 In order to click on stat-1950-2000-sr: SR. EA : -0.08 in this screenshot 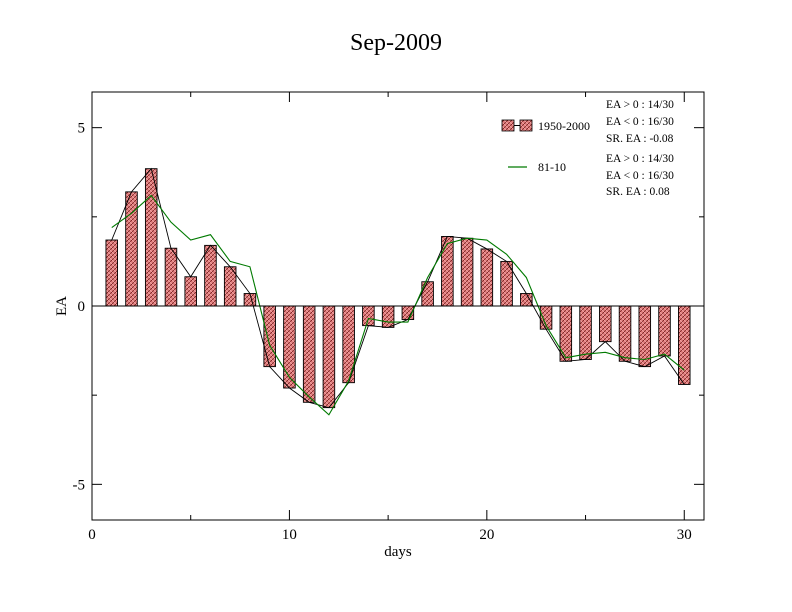, I will do `click(640, 139)`.